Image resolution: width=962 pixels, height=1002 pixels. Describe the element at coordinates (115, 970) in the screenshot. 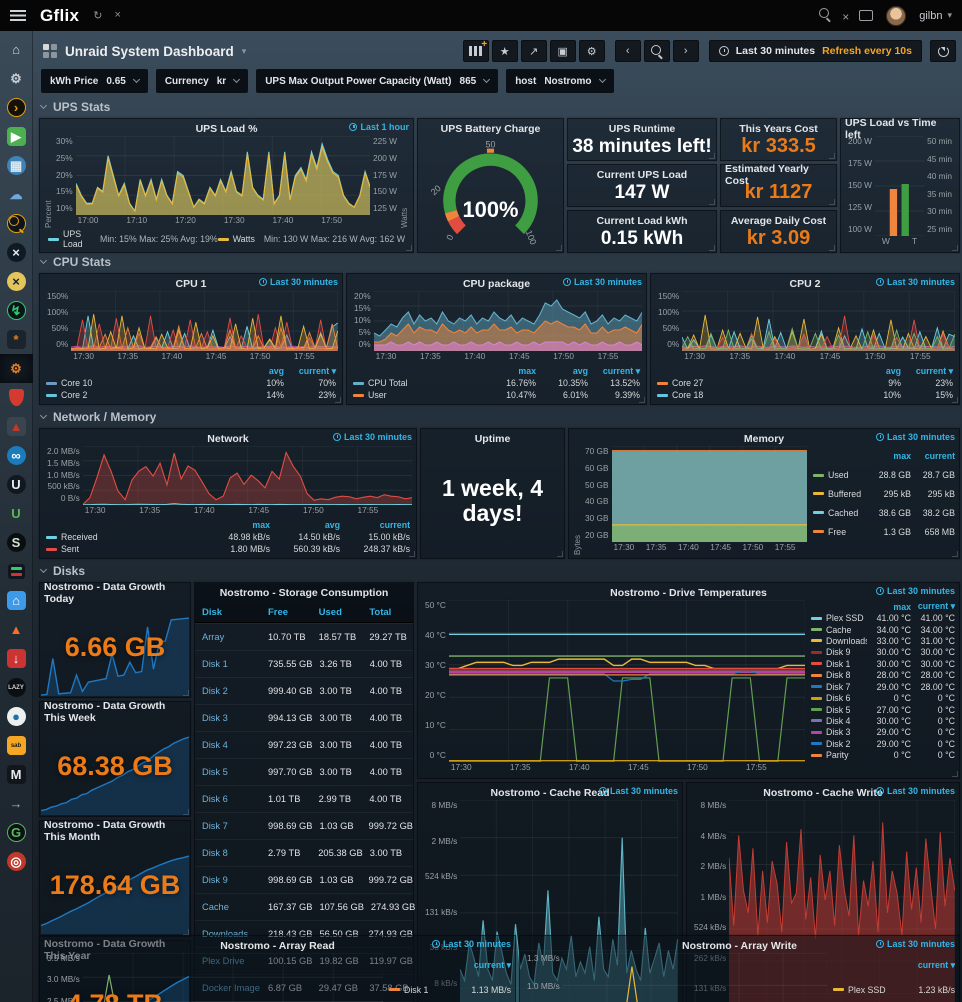

I see `panel-growth-year: Nostromo - Data Growth This Year4.78 TB` at that location.